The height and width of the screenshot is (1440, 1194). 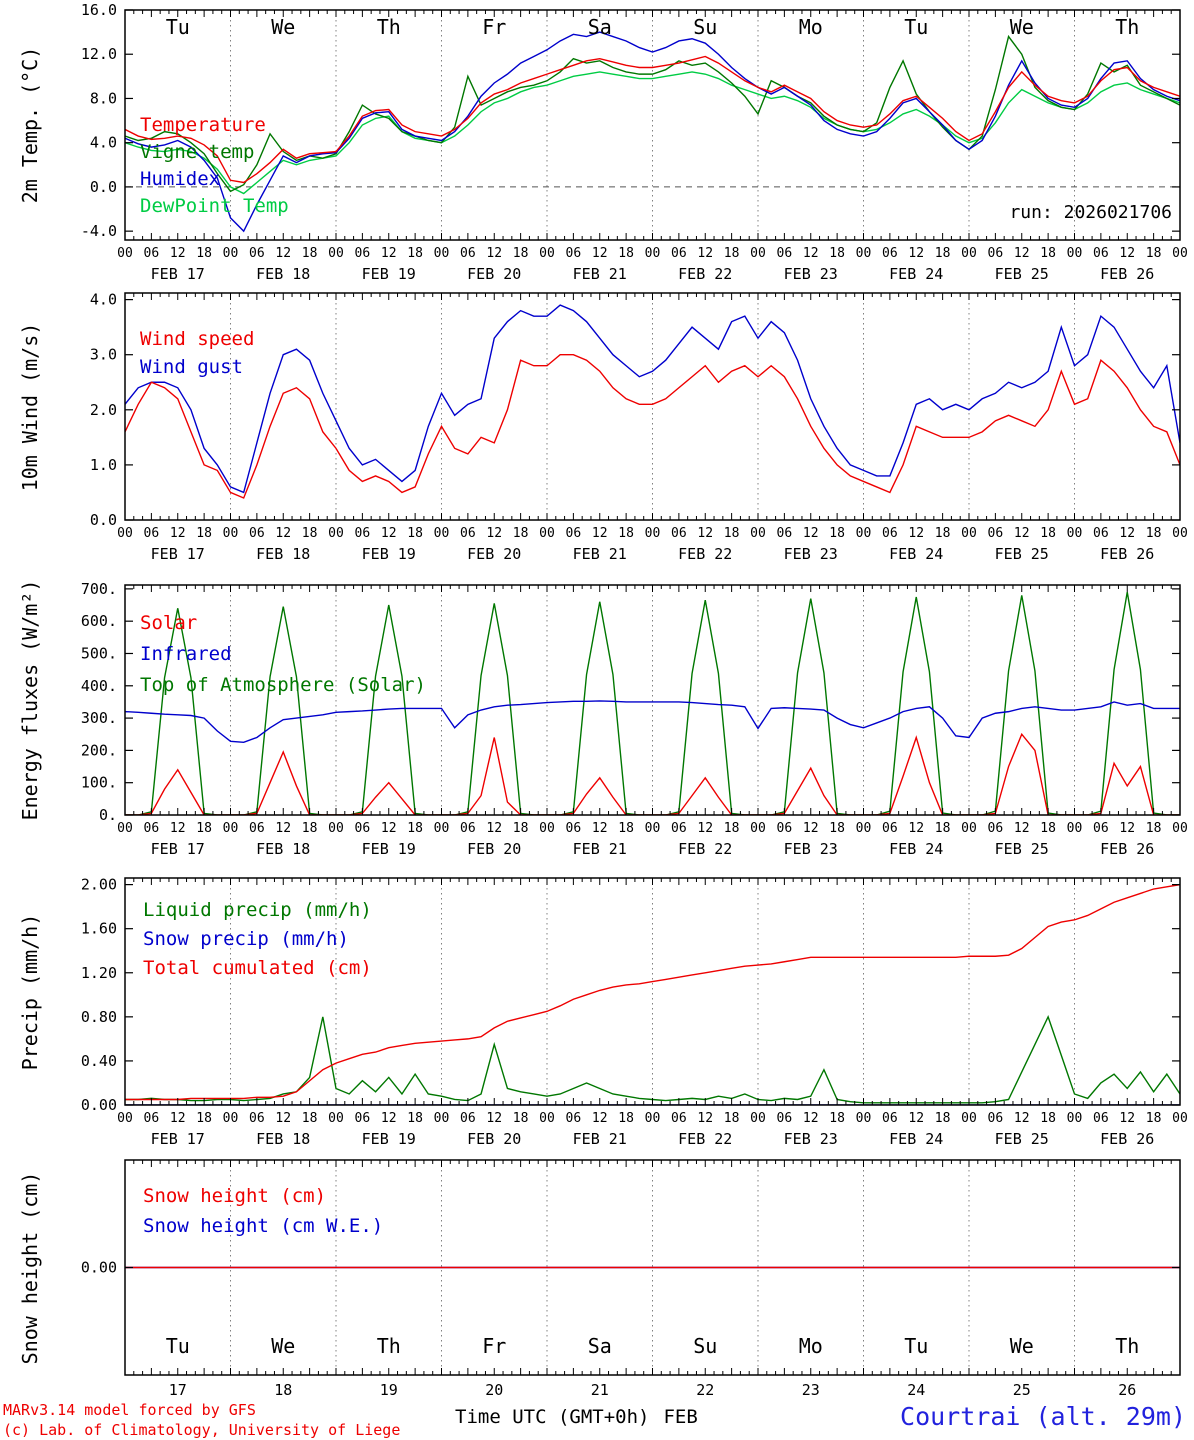 What do you see at coordinates (1022, 1390) in the screenshot?
I see `day-number-label: 25` at bounding box center [1022, 1390].